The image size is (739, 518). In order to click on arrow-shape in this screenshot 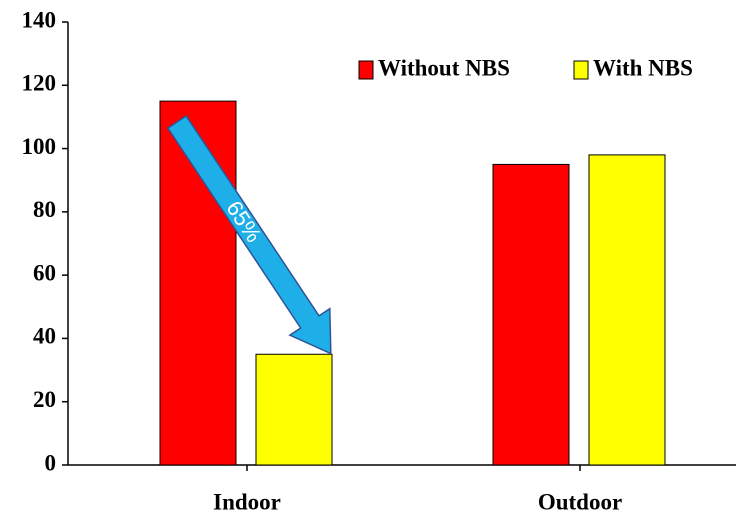, I will do `click(249, 234)`.